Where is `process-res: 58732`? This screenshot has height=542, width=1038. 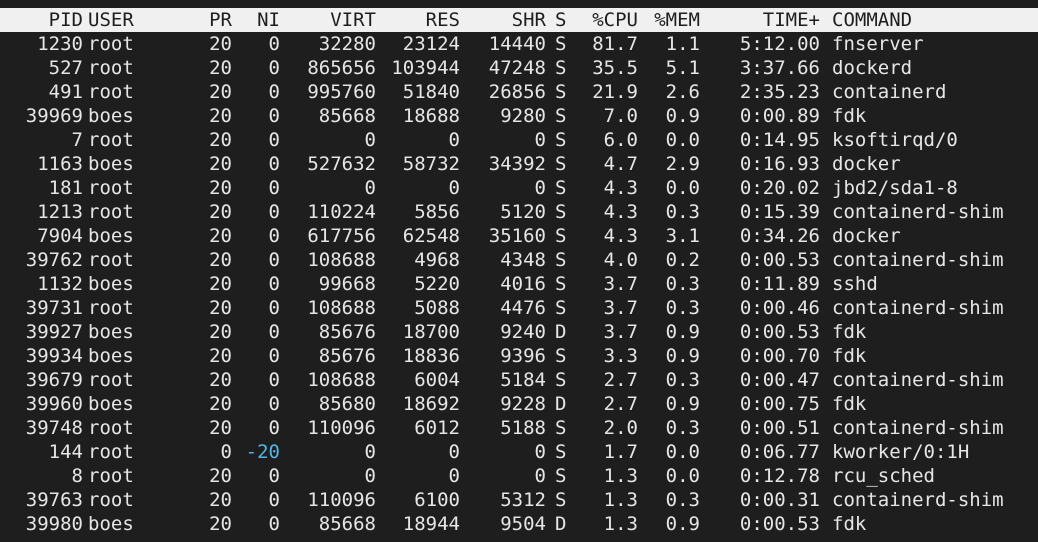 process-res: 58732 is located at coordinates (431, 164).